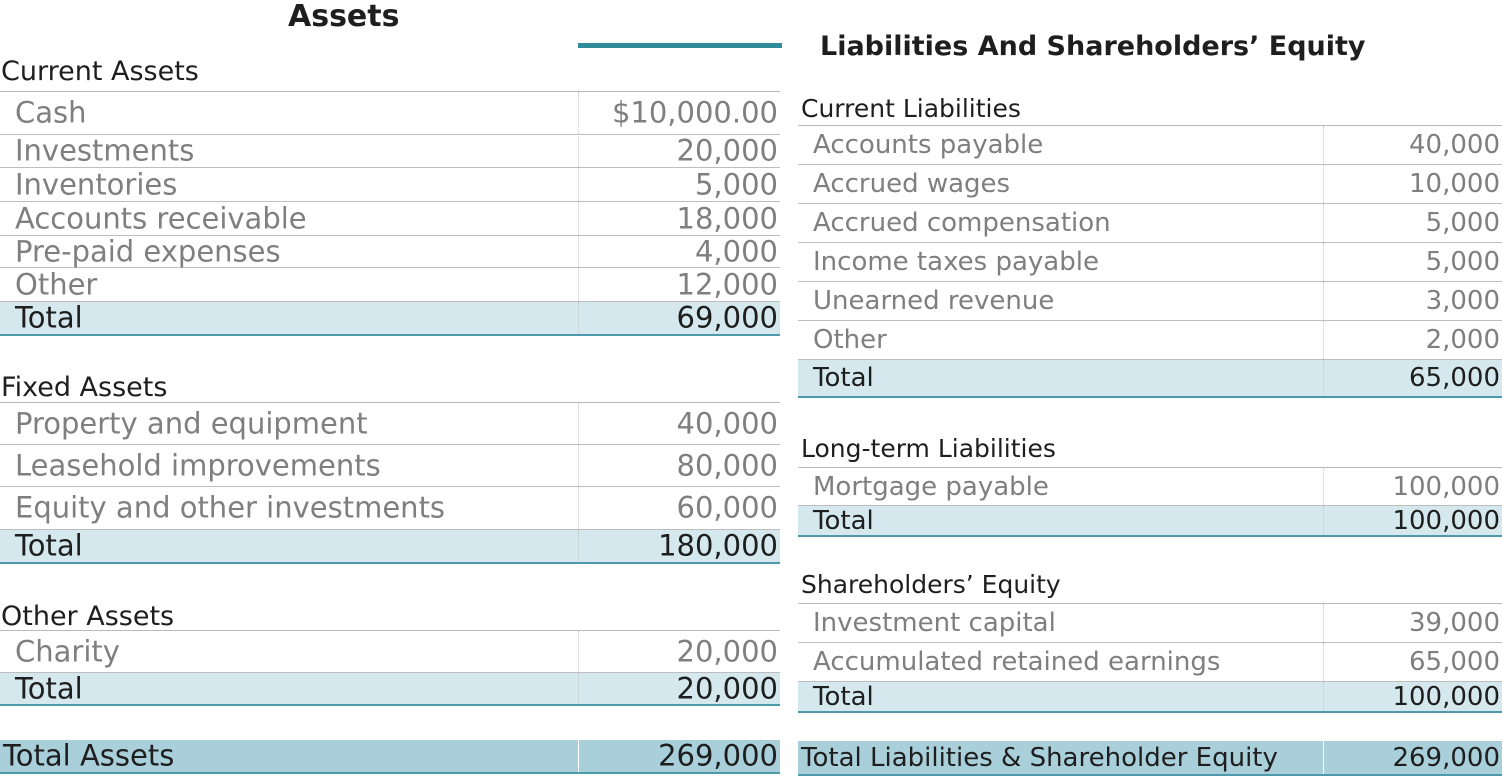  Describe the element at coordinates (694, 112) in the screenshot. I see `row-value: $10,000.00` at that location.